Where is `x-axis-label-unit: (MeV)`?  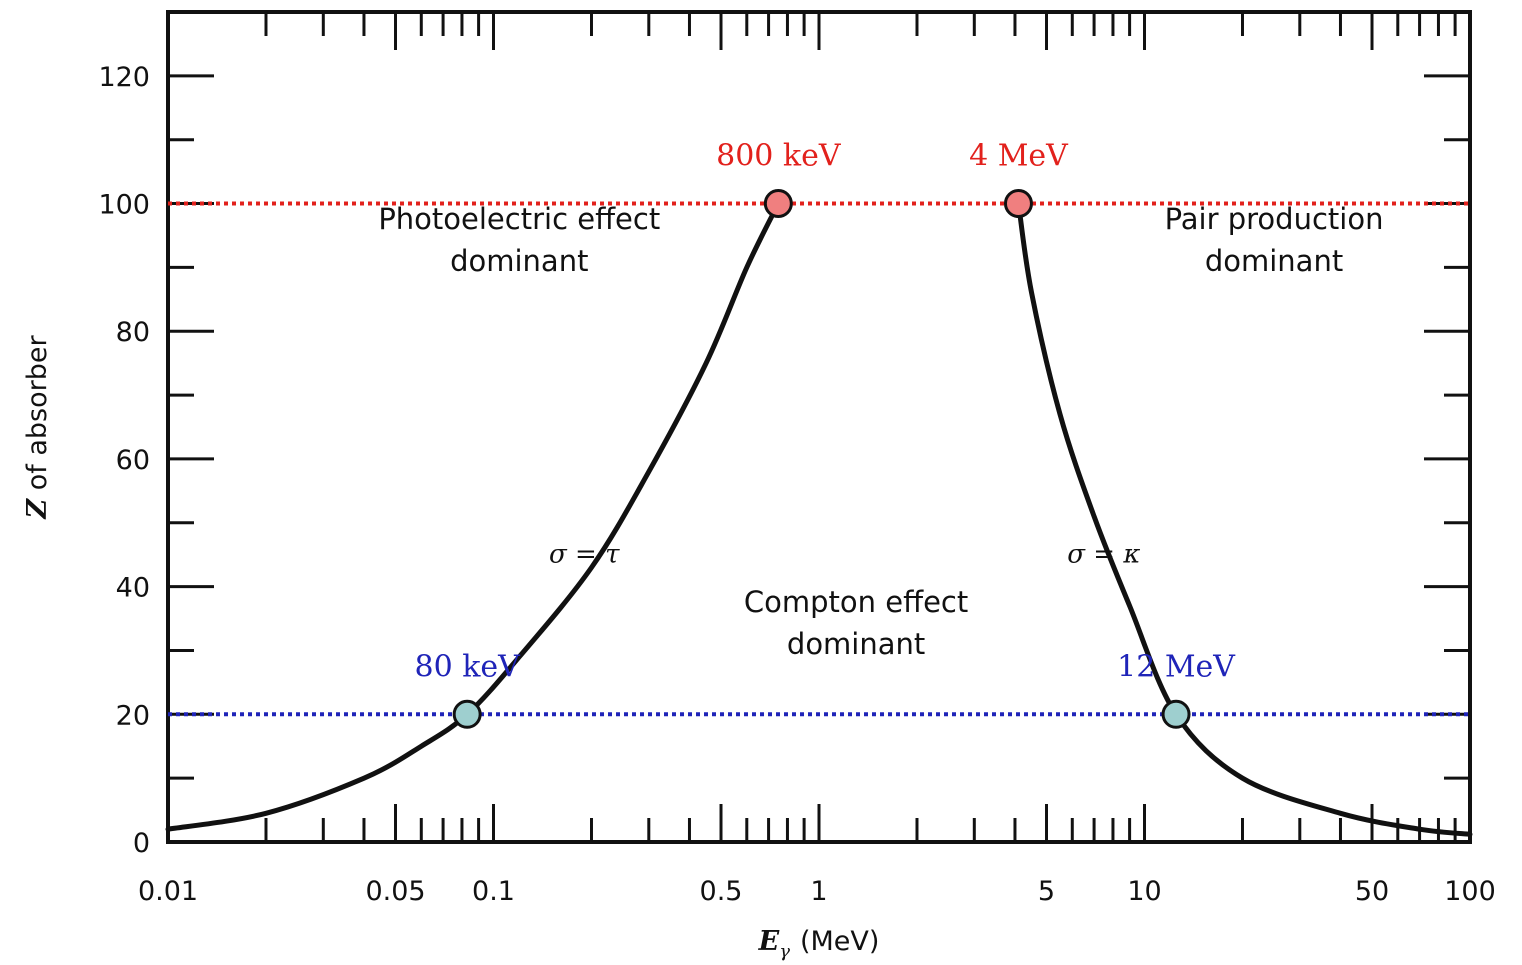 x-axis-label-unit: (MeV) is located at coordinates (839, 941).